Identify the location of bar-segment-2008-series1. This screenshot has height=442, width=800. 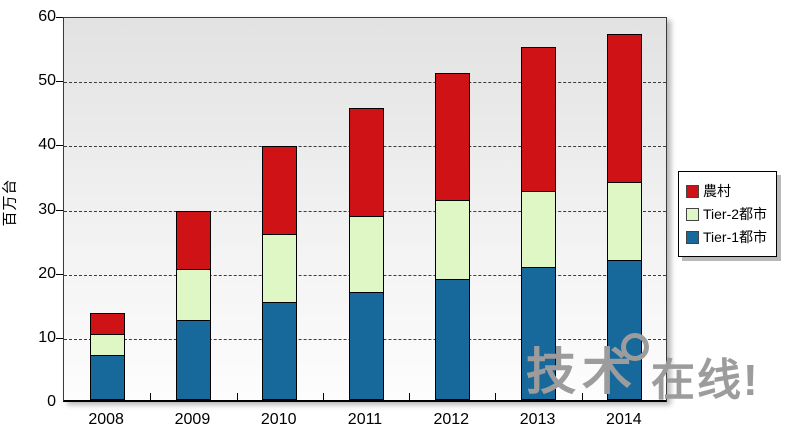
(107, 345).